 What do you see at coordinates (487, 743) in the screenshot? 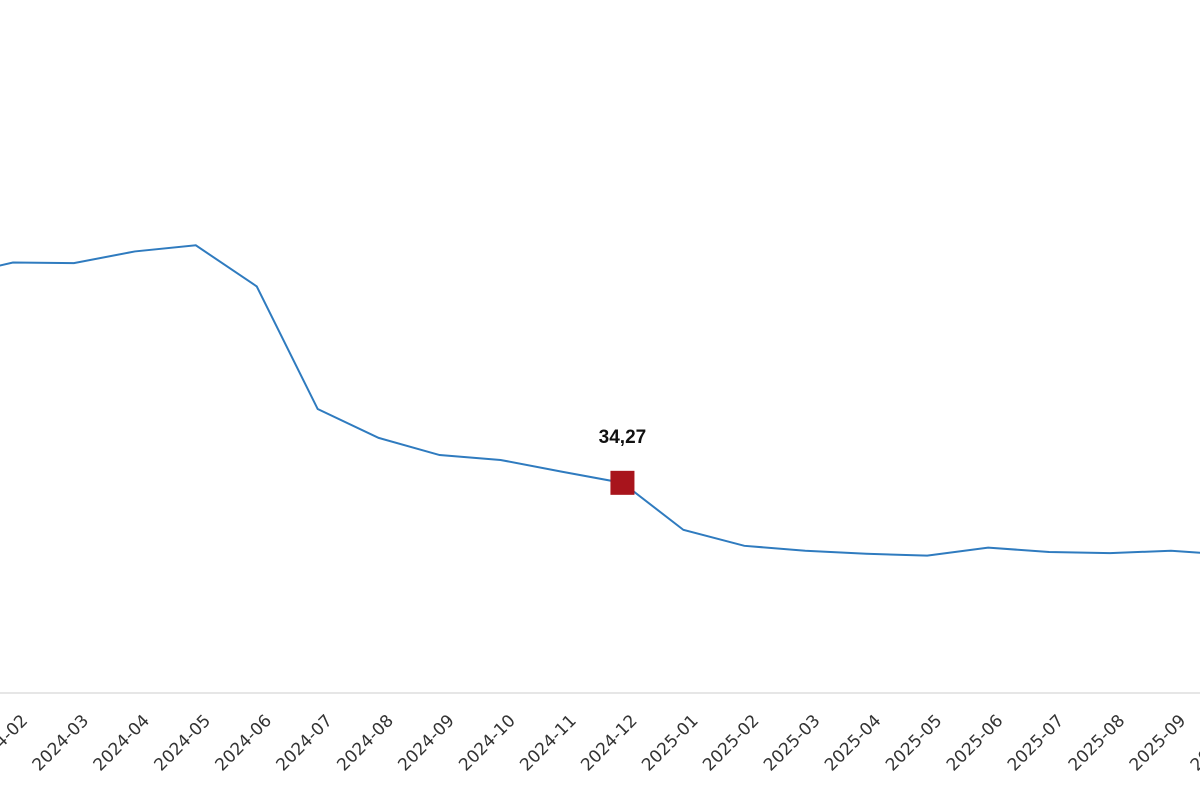
I see `x-tick-label: 2024-10` at bounding box center [487, 743].